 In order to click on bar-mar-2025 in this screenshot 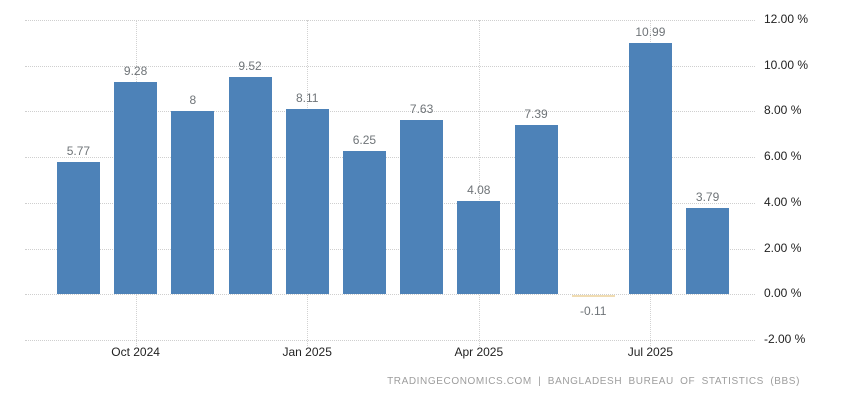, I will do `click(422, 207)`.